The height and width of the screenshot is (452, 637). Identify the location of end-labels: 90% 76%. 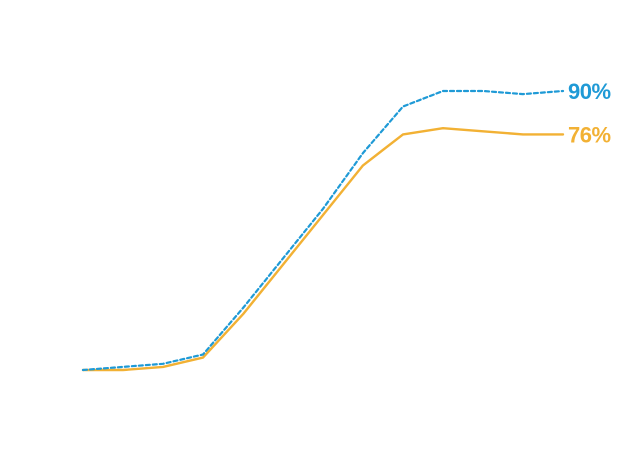
(589, 113).